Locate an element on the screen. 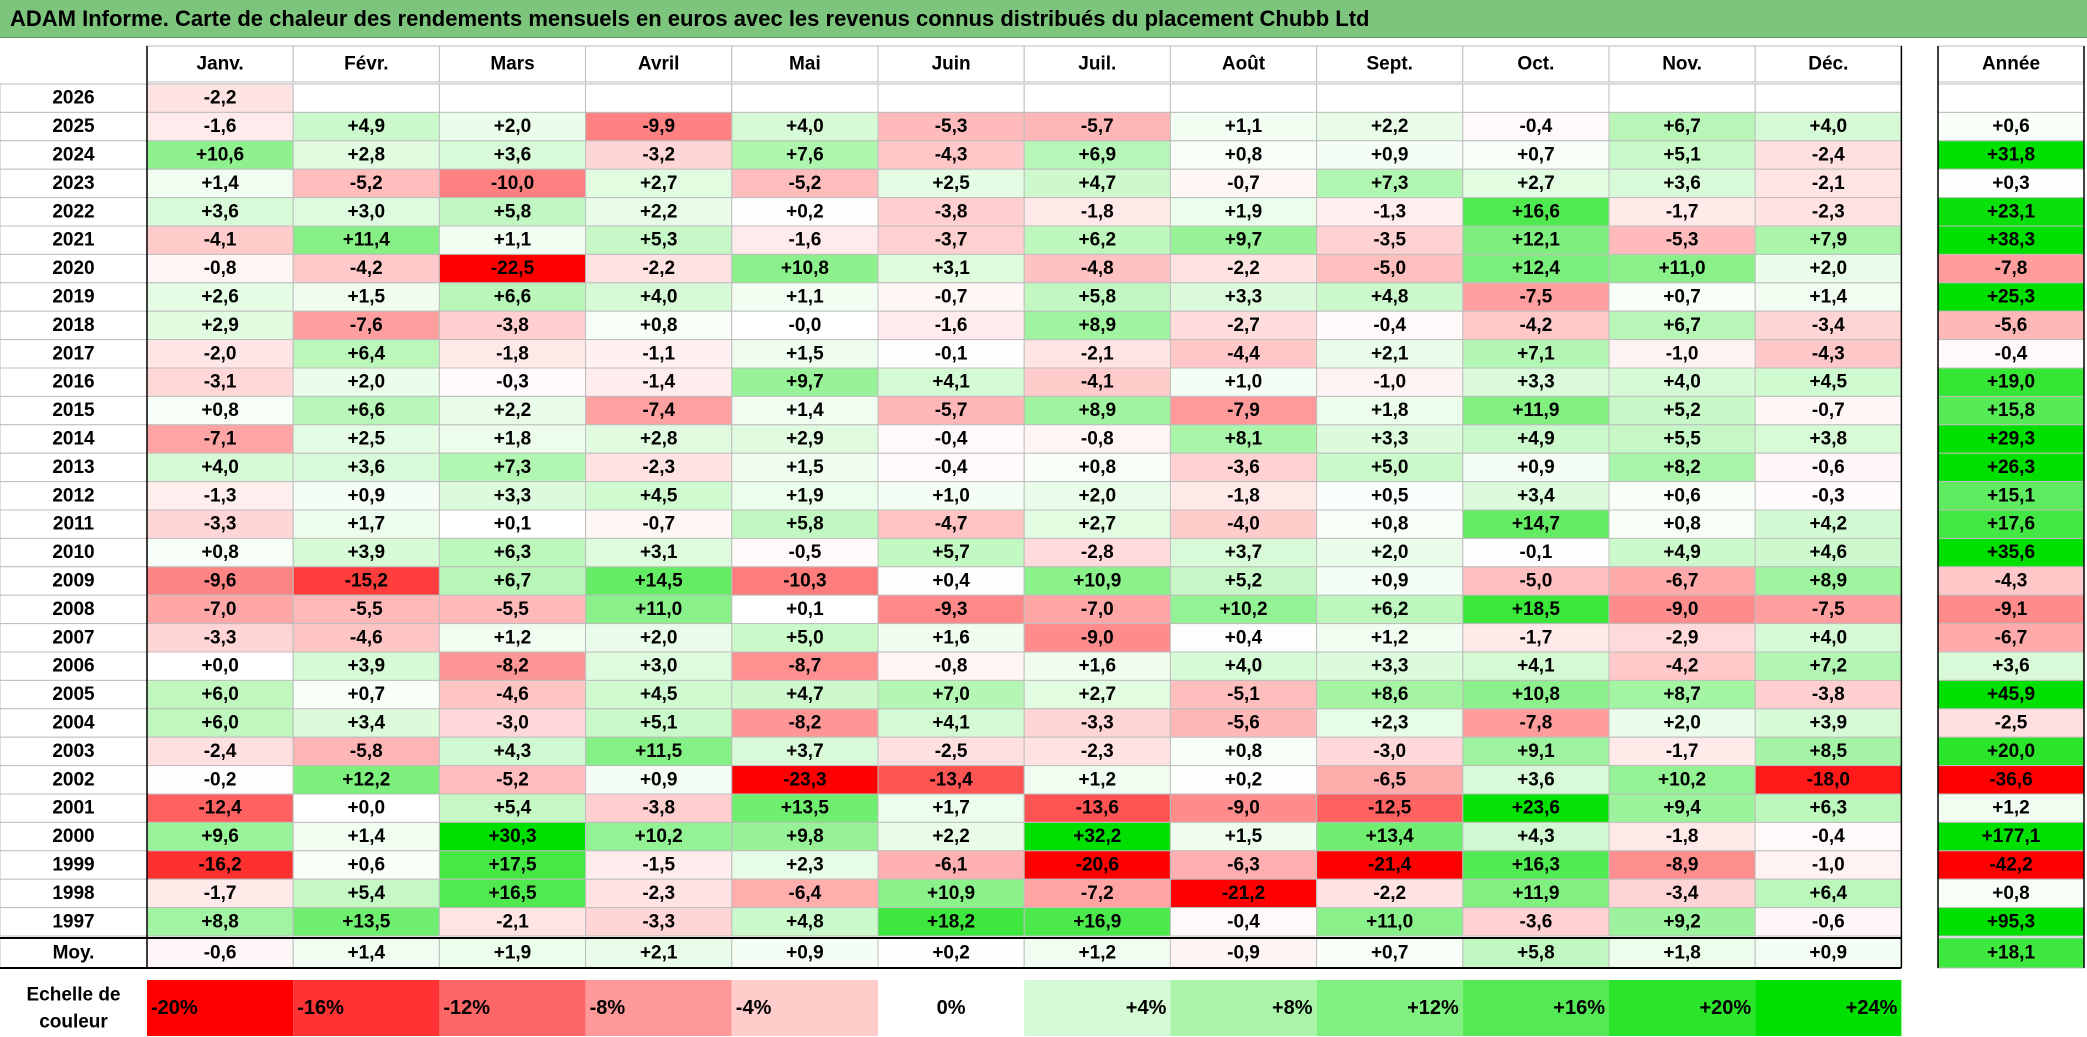  annual-value-2013: +26,3 is located at coordinates (2011, 467).